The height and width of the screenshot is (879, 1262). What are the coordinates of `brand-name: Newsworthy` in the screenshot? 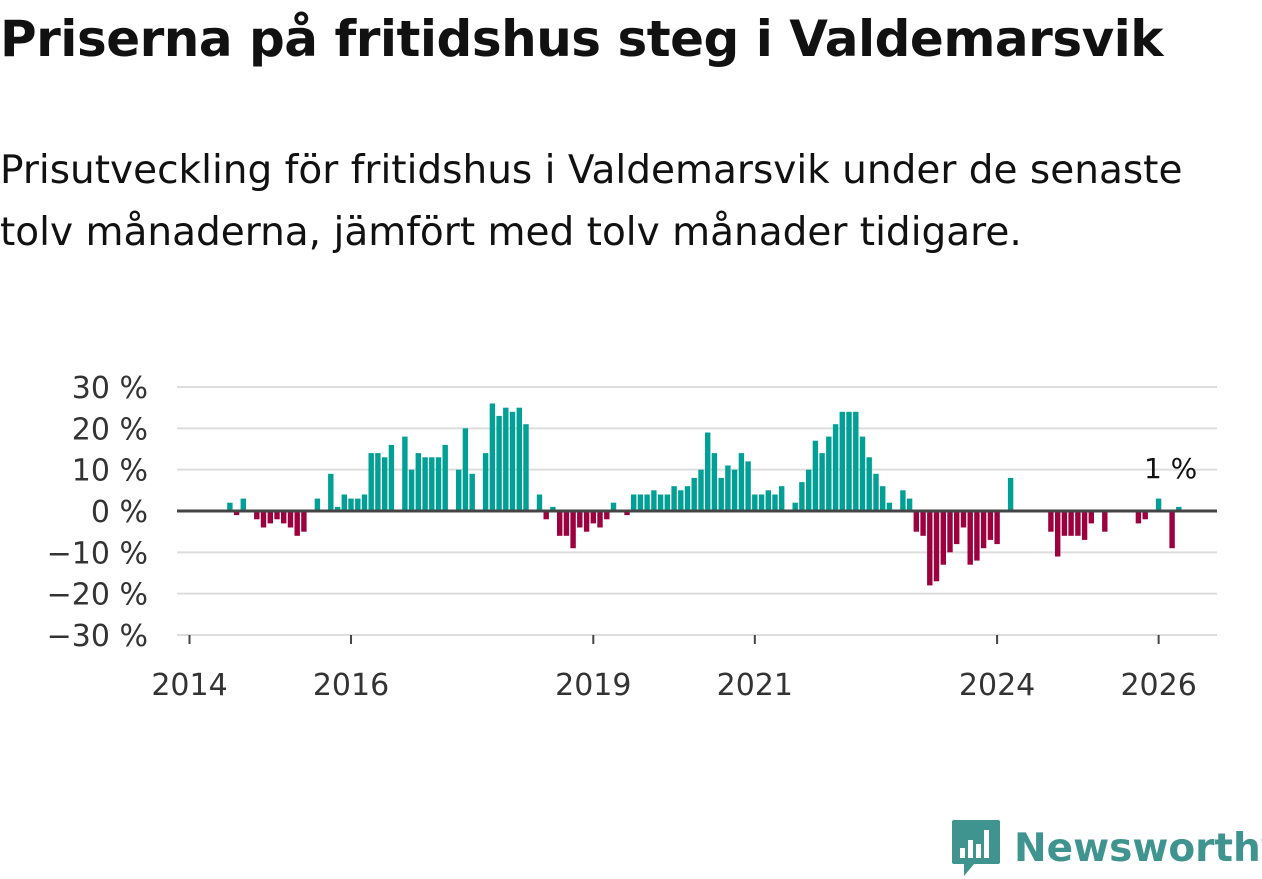 It's located at (1138, 848).